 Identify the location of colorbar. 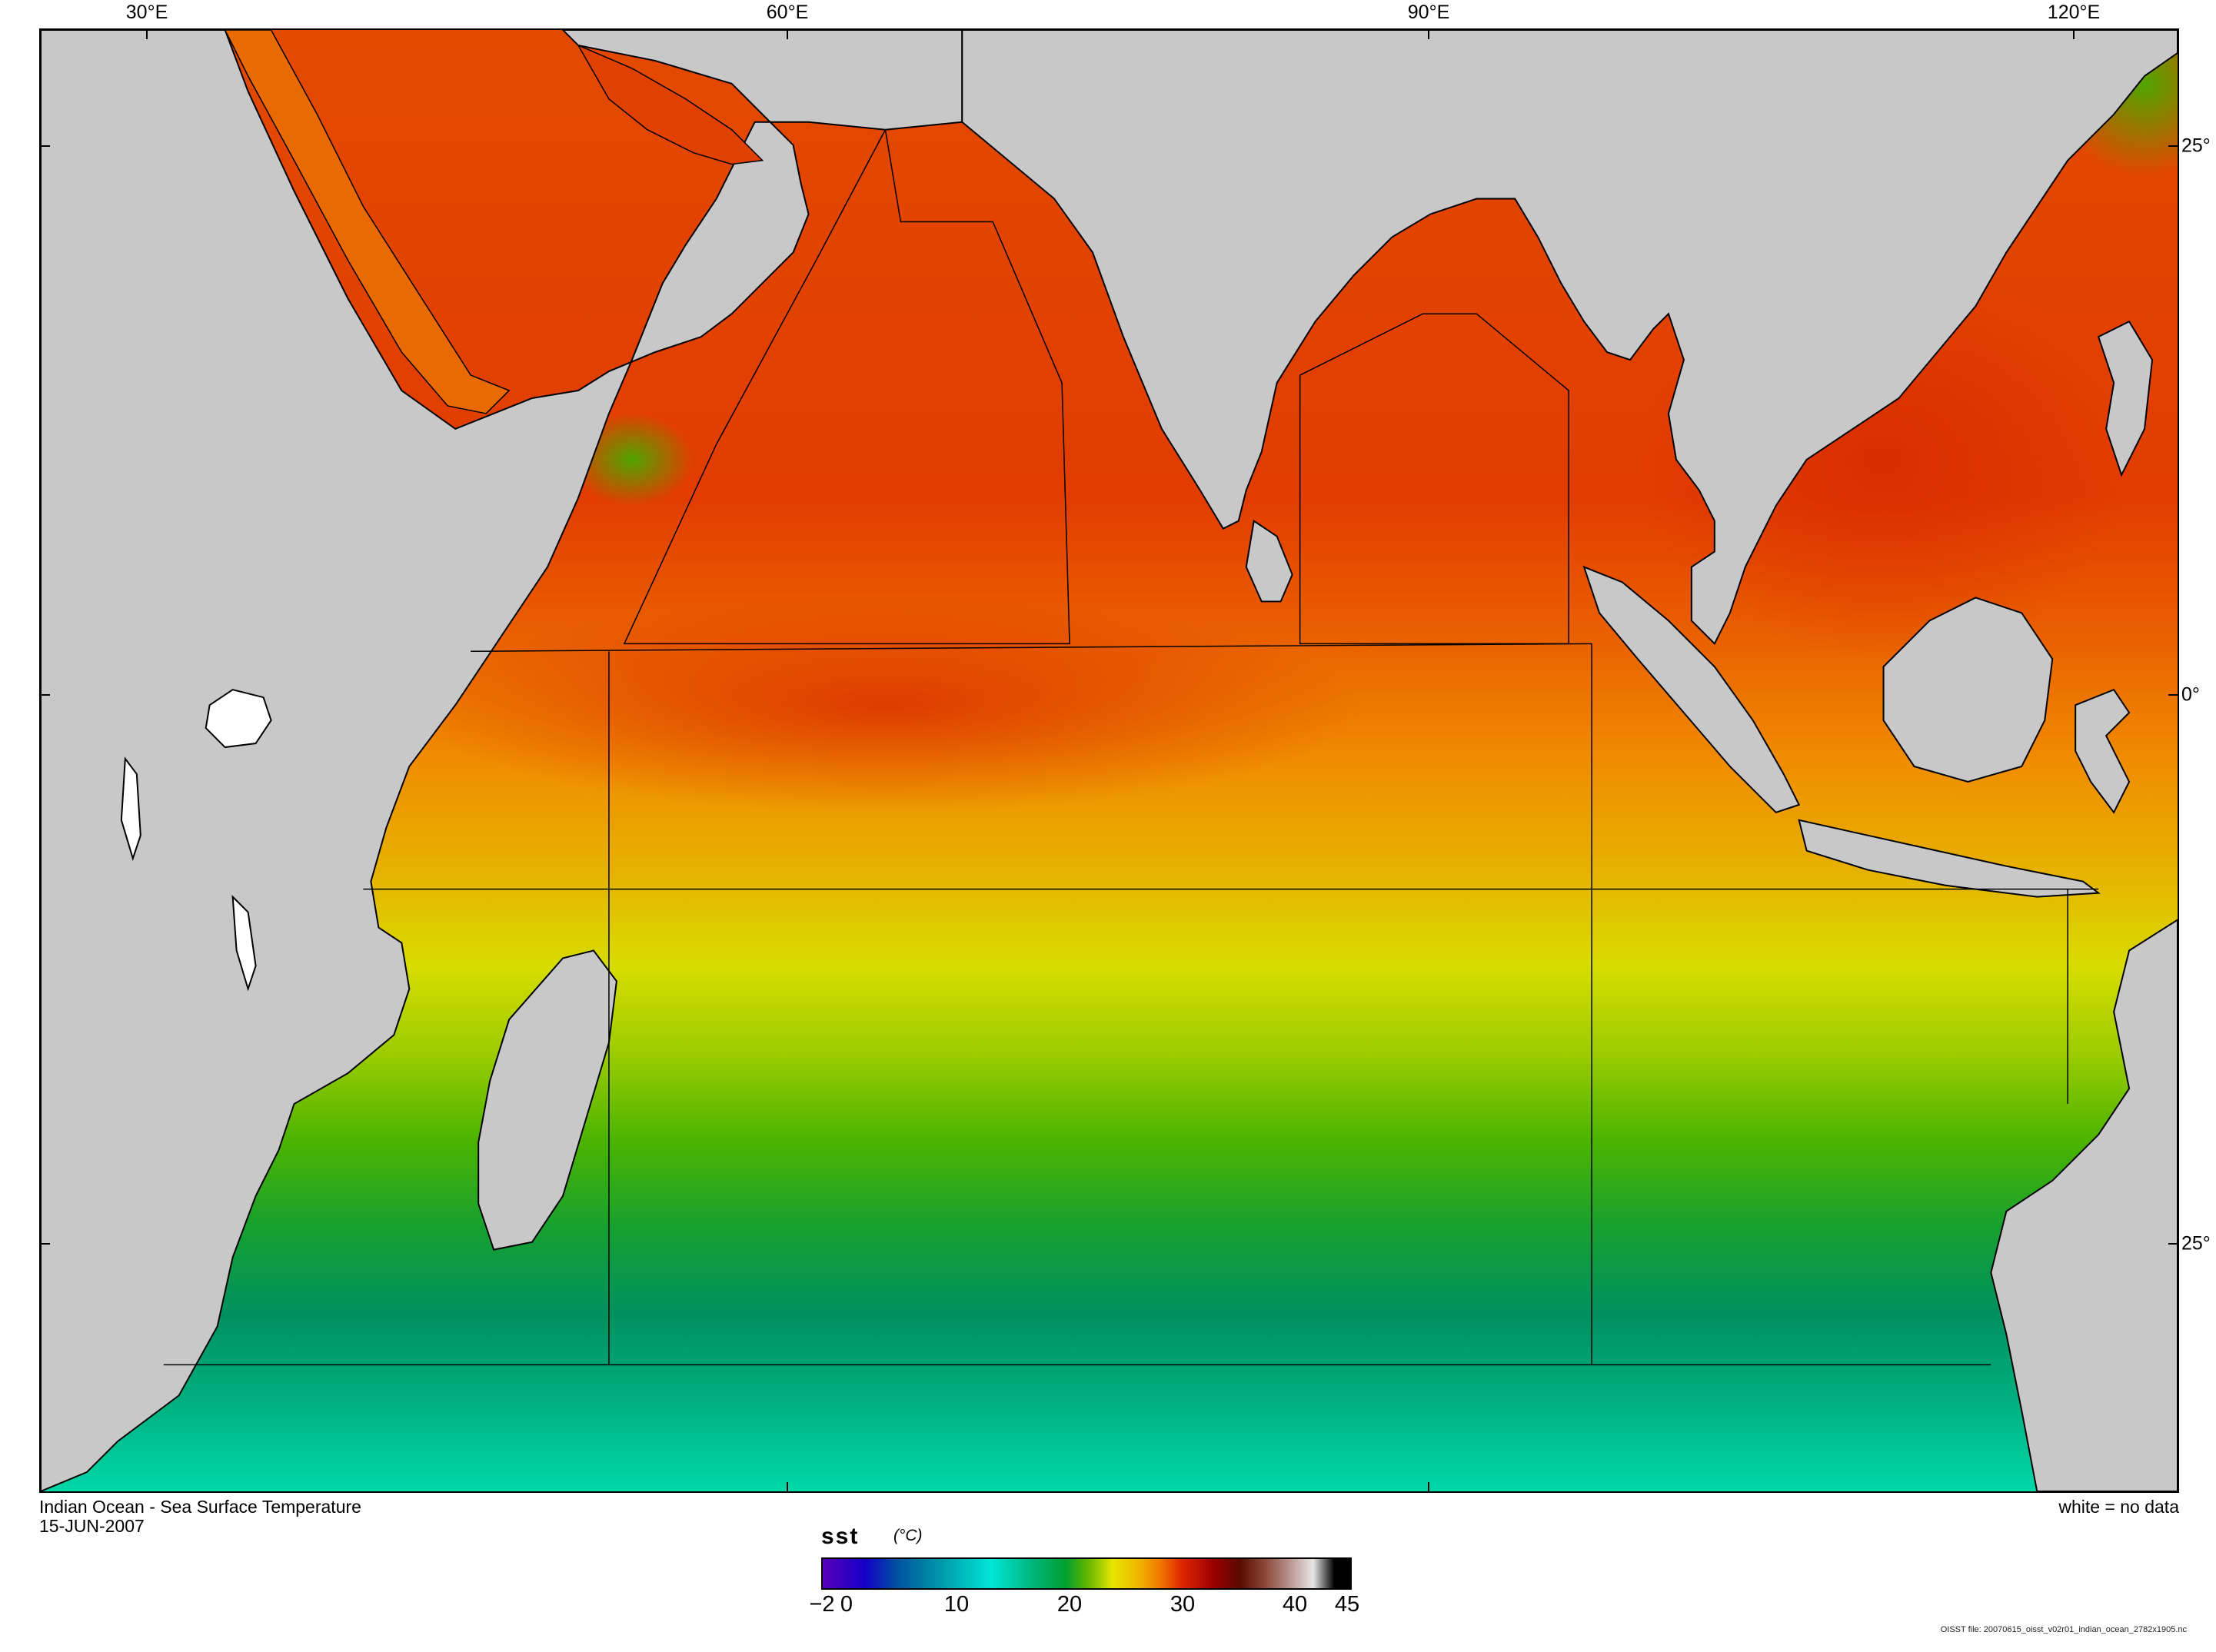
(1087, 1573).